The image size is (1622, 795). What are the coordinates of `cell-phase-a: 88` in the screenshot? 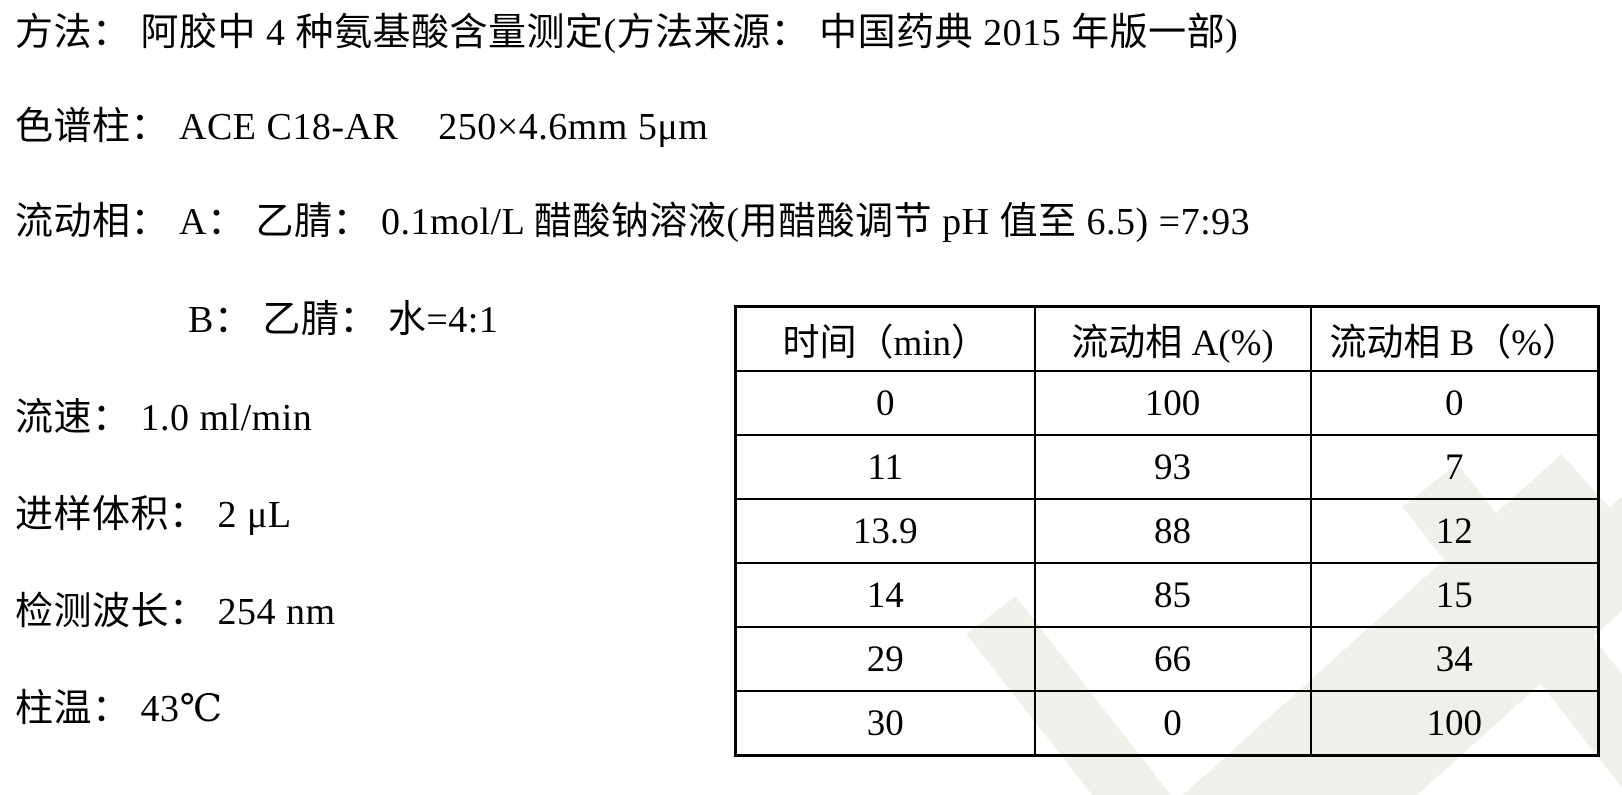 It's located at (1172, 531).